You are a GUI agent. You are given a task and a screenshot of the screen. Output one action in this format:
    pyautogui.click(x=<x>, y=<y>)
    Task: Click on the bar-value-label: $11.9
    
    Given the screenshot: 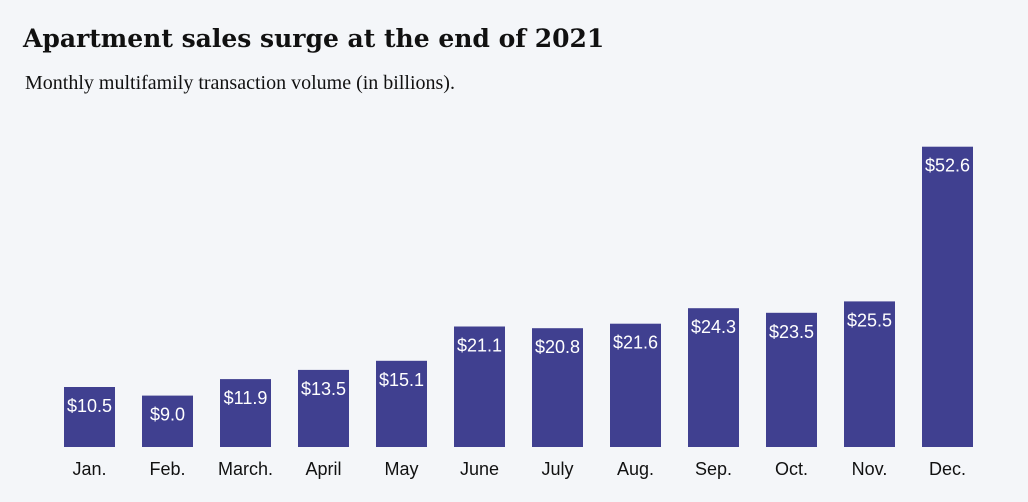 What is the action you would take?
    pyautogui.click(x=246, y=398)
    